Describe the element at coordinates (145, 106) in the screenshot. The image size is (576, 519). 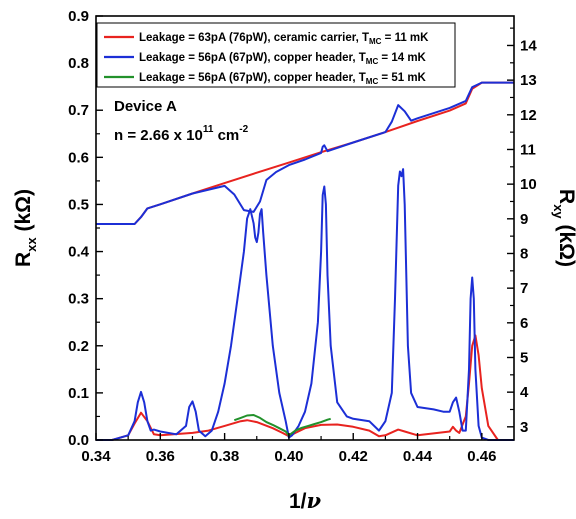
I see `device-label: Device A` at that location.